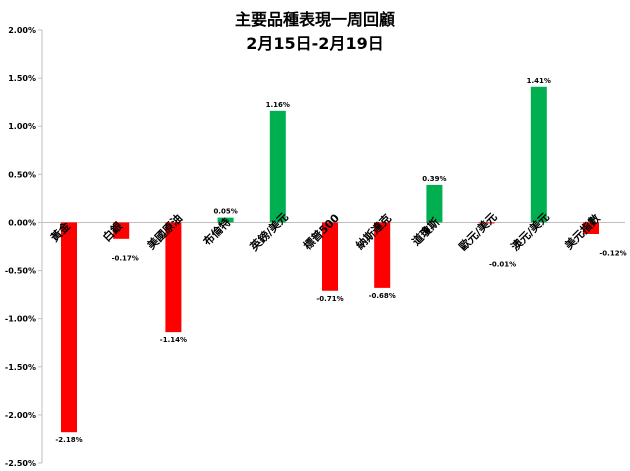  What do you see at coordinates (434, 179) in the screenshot?
I see `data-label: 0.39%` at bounding box center [434, 179].